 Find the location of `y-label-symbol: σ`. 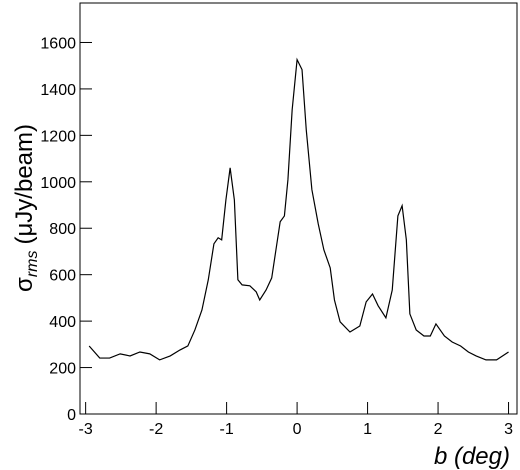

y-label-symbol: σ is located at coordinates (24, 284).